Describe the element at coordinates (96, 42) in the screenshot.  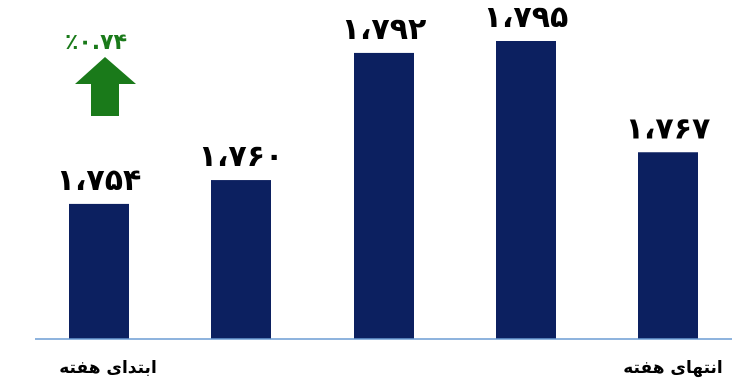
I see `change-percent-label: ٪۰.۷۴` at that location.